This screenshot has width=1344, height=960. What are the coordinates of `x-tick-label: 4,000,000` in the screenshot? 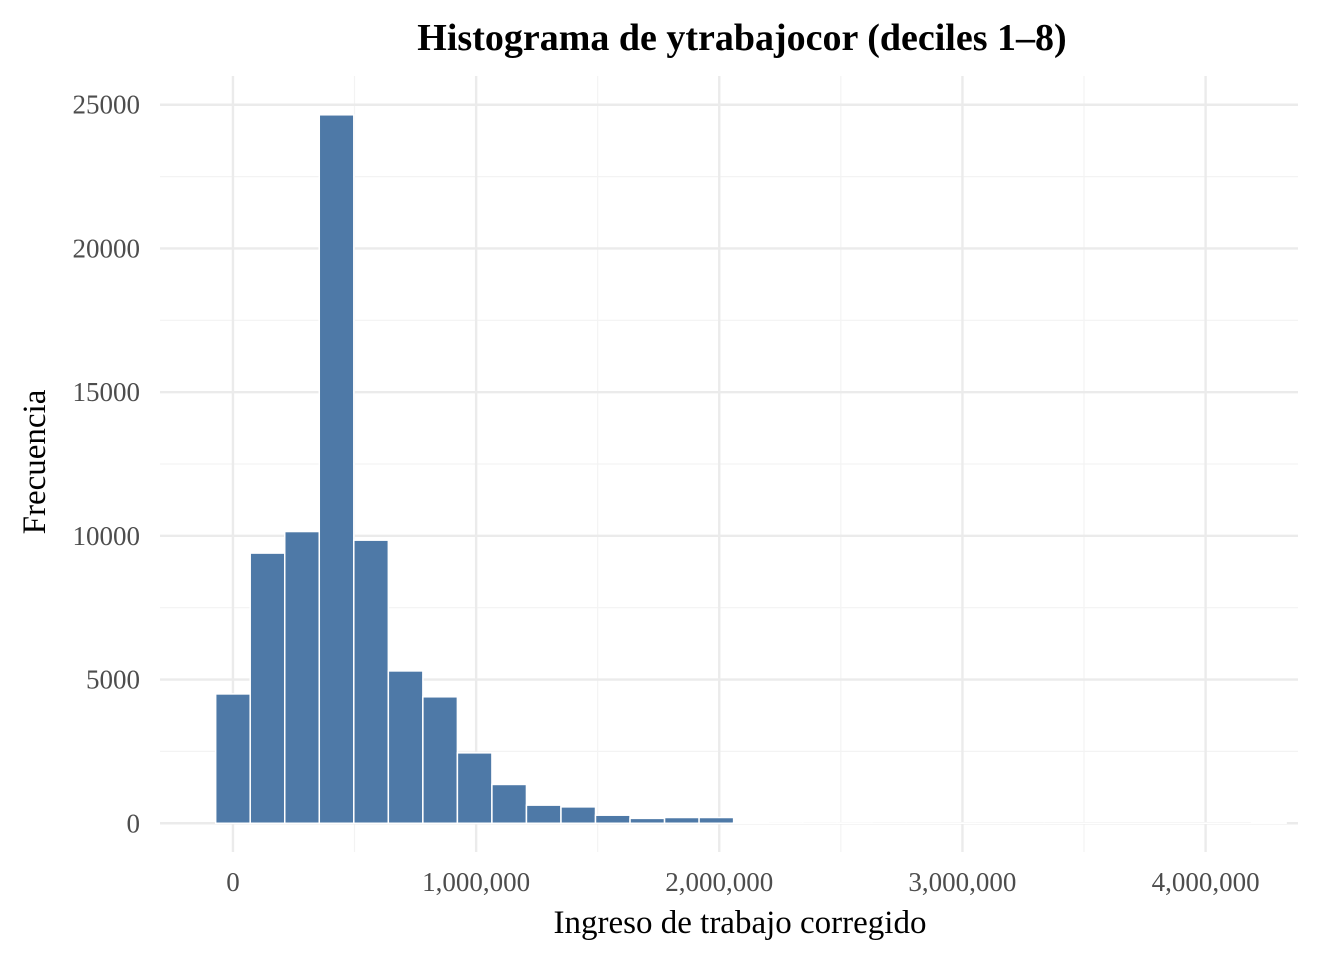 It's located at (1206, 882).